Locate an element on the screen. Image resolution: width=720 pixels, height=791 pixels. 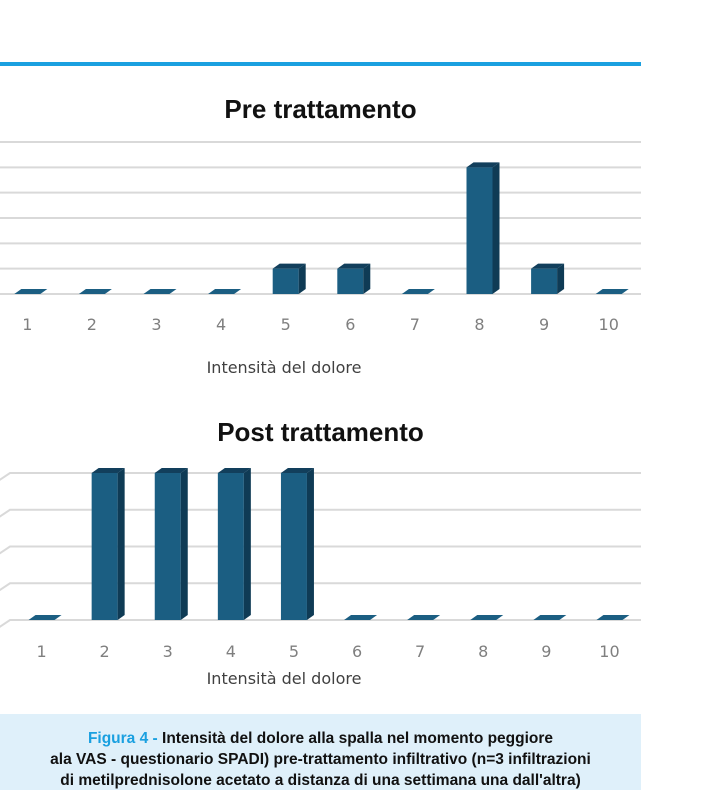
top-accent-rule is located at coordinates (320, 64).